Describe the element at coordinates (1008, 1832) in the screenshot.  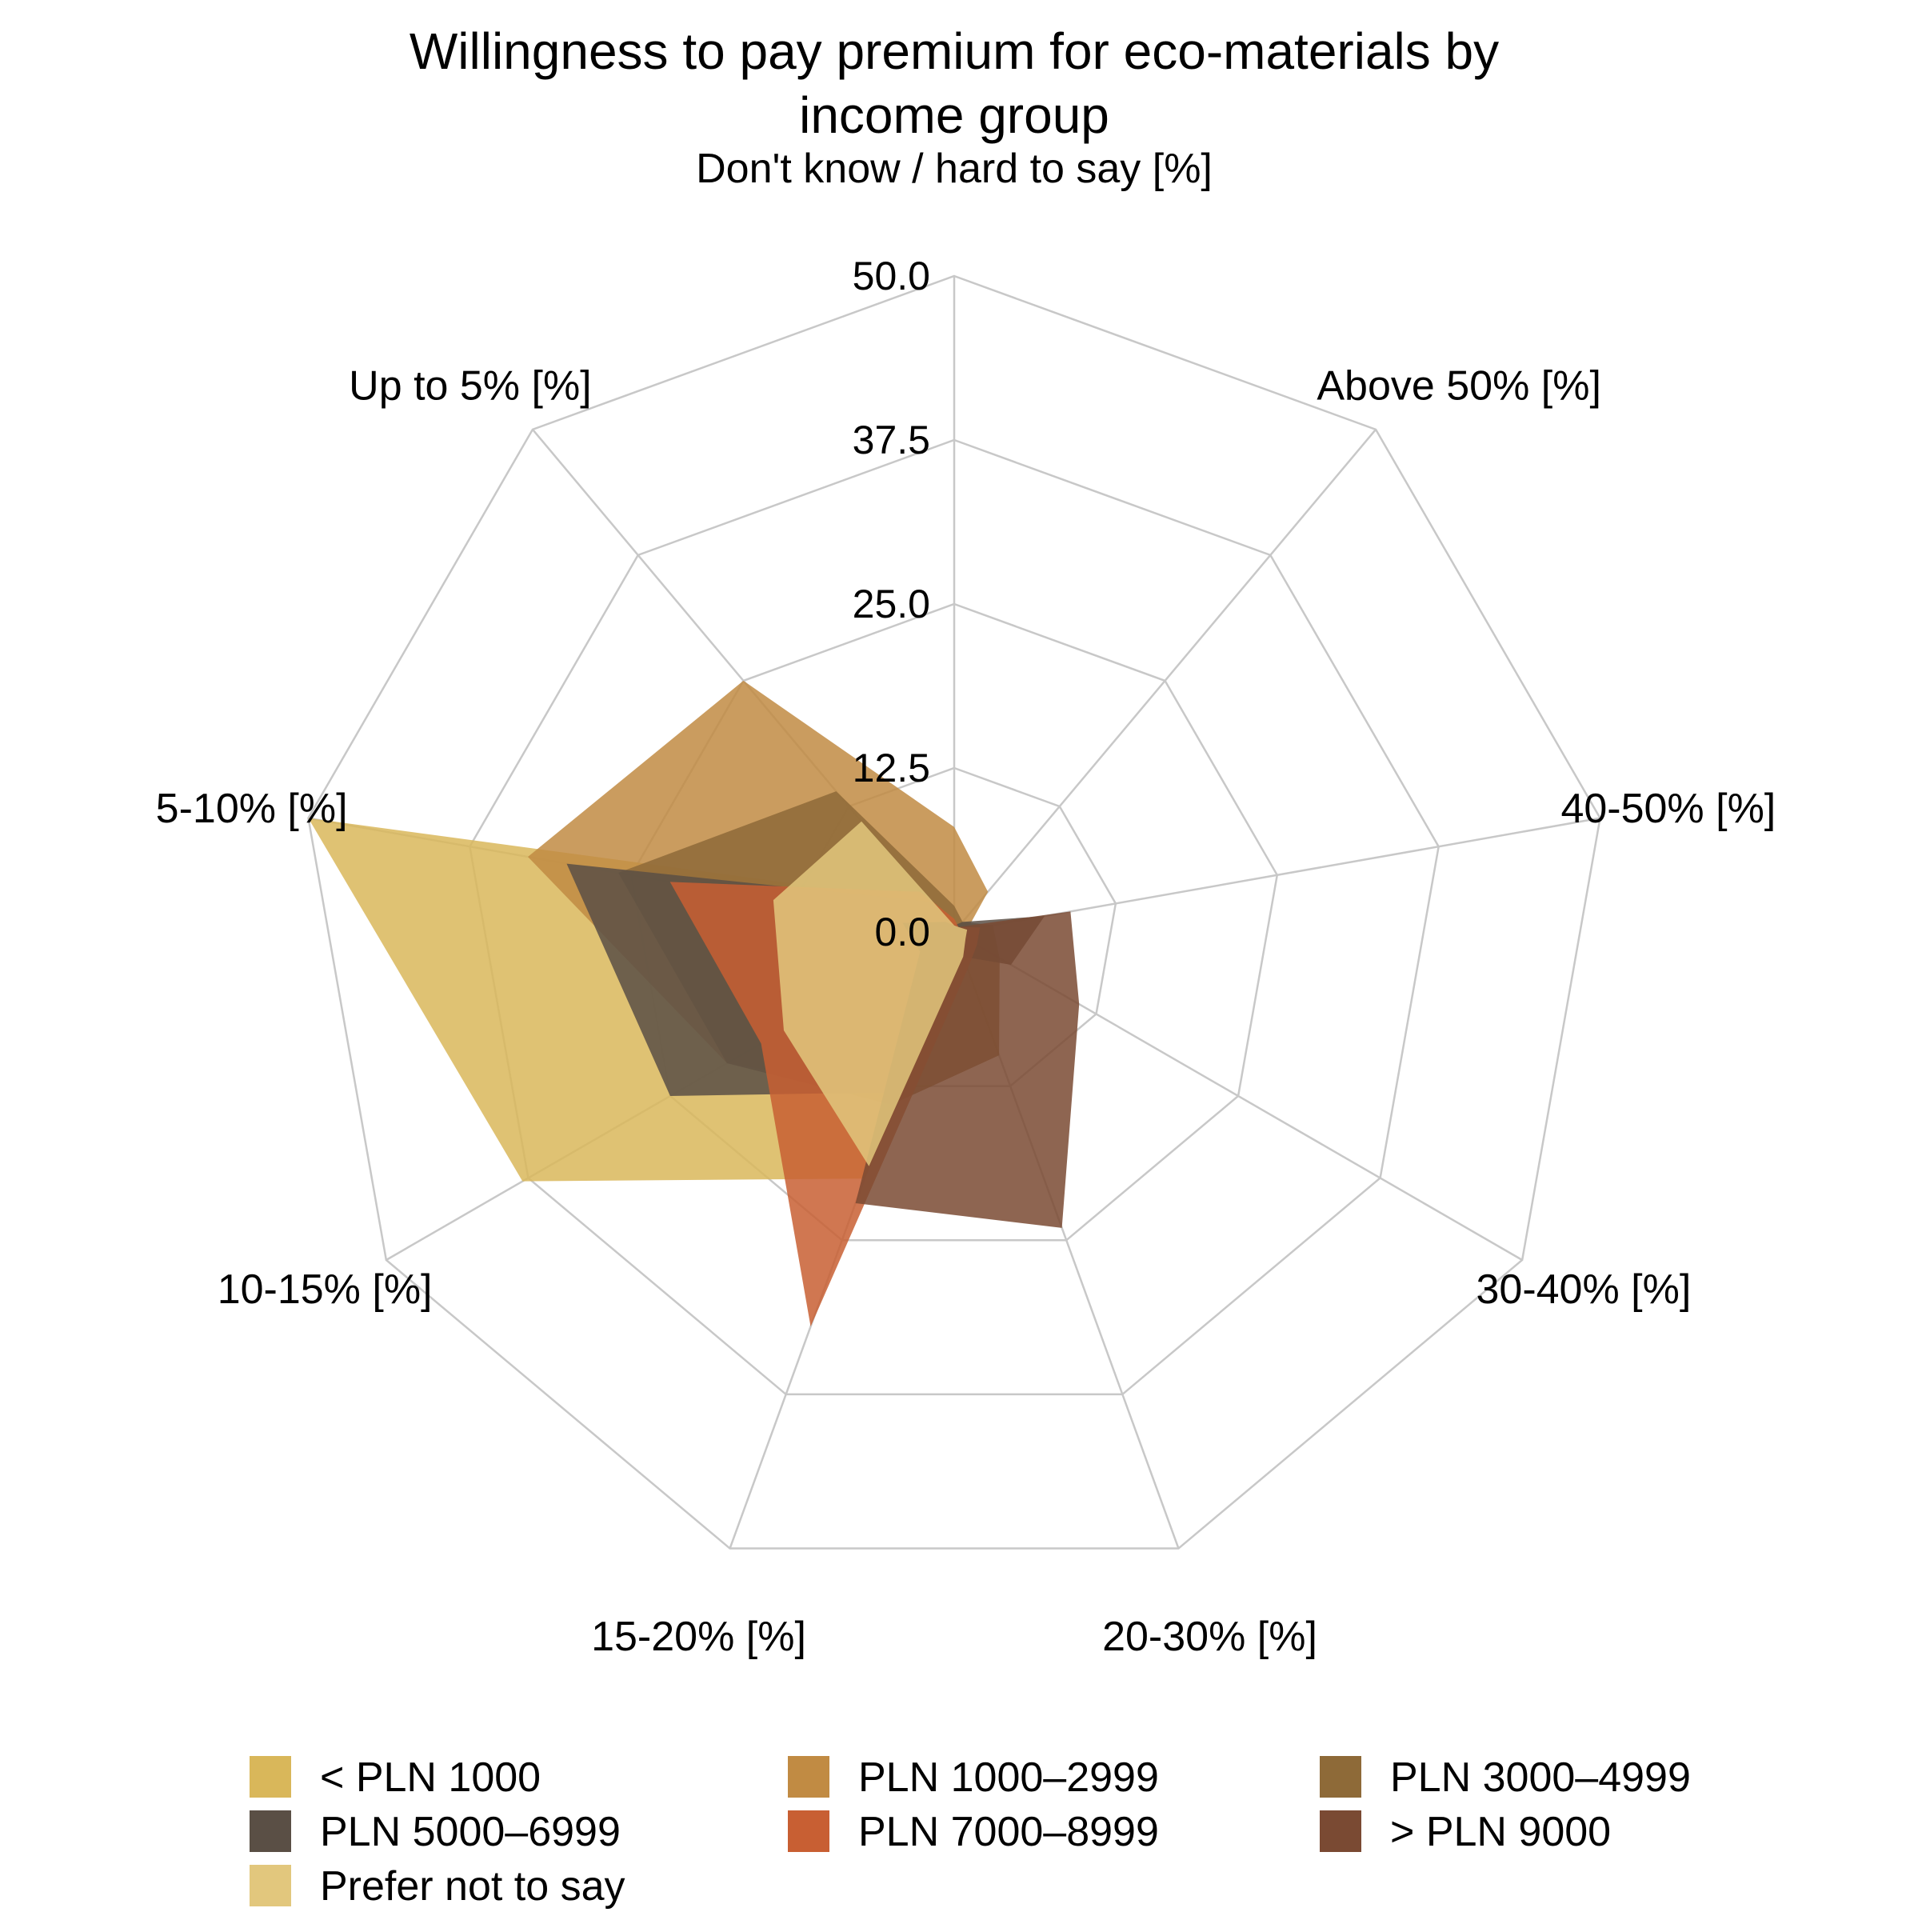
I see `legend-label-pln-7000-8999: PLN 7000–8999` at that location.